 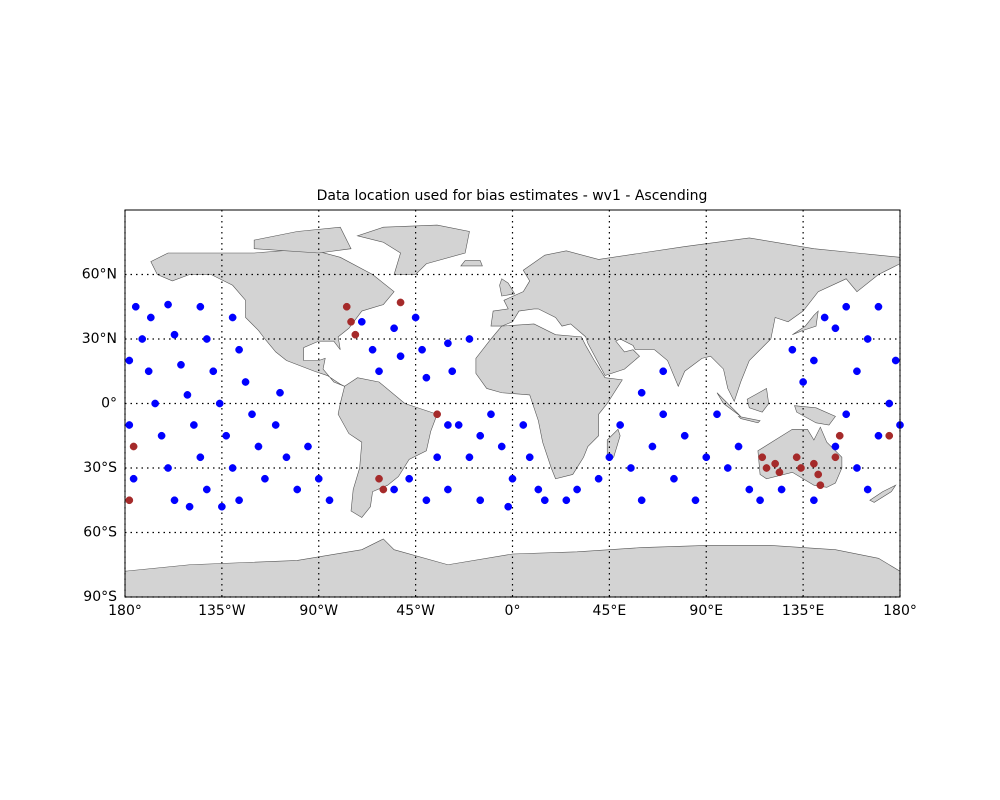 I want to click on borneo, so click(x=758, y=400).